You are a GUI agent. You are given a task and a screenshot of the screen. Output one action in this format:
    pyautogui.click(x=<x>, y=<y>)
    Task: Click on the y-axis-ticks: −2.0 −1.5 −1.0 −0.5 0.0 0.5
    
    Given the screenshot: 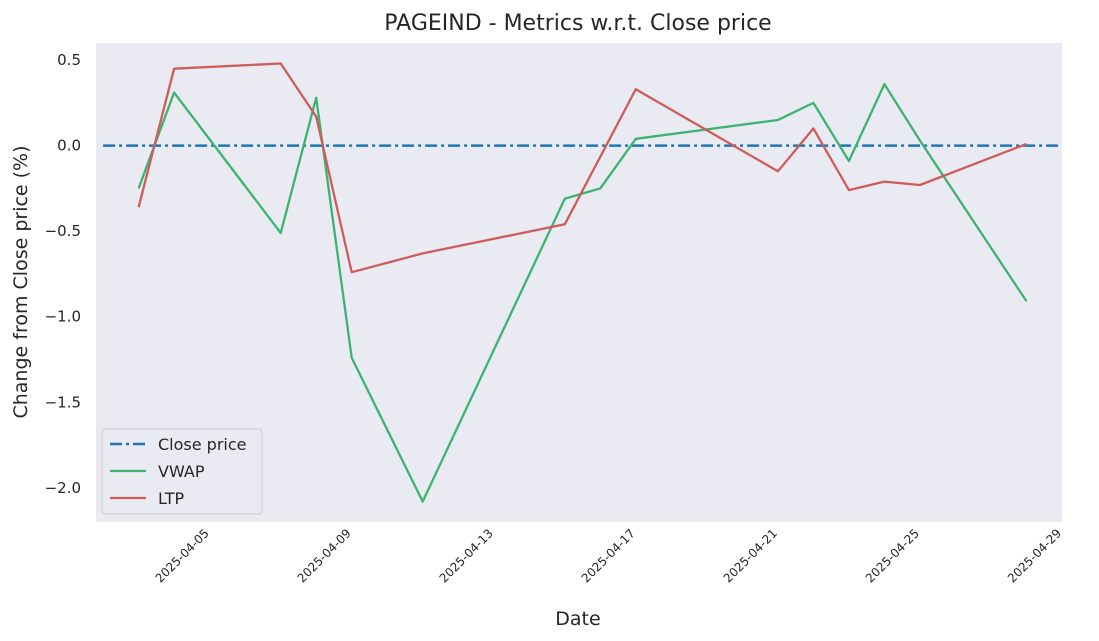 What is the action you would take?
    pyautogui.click(x=63, y=274)
    